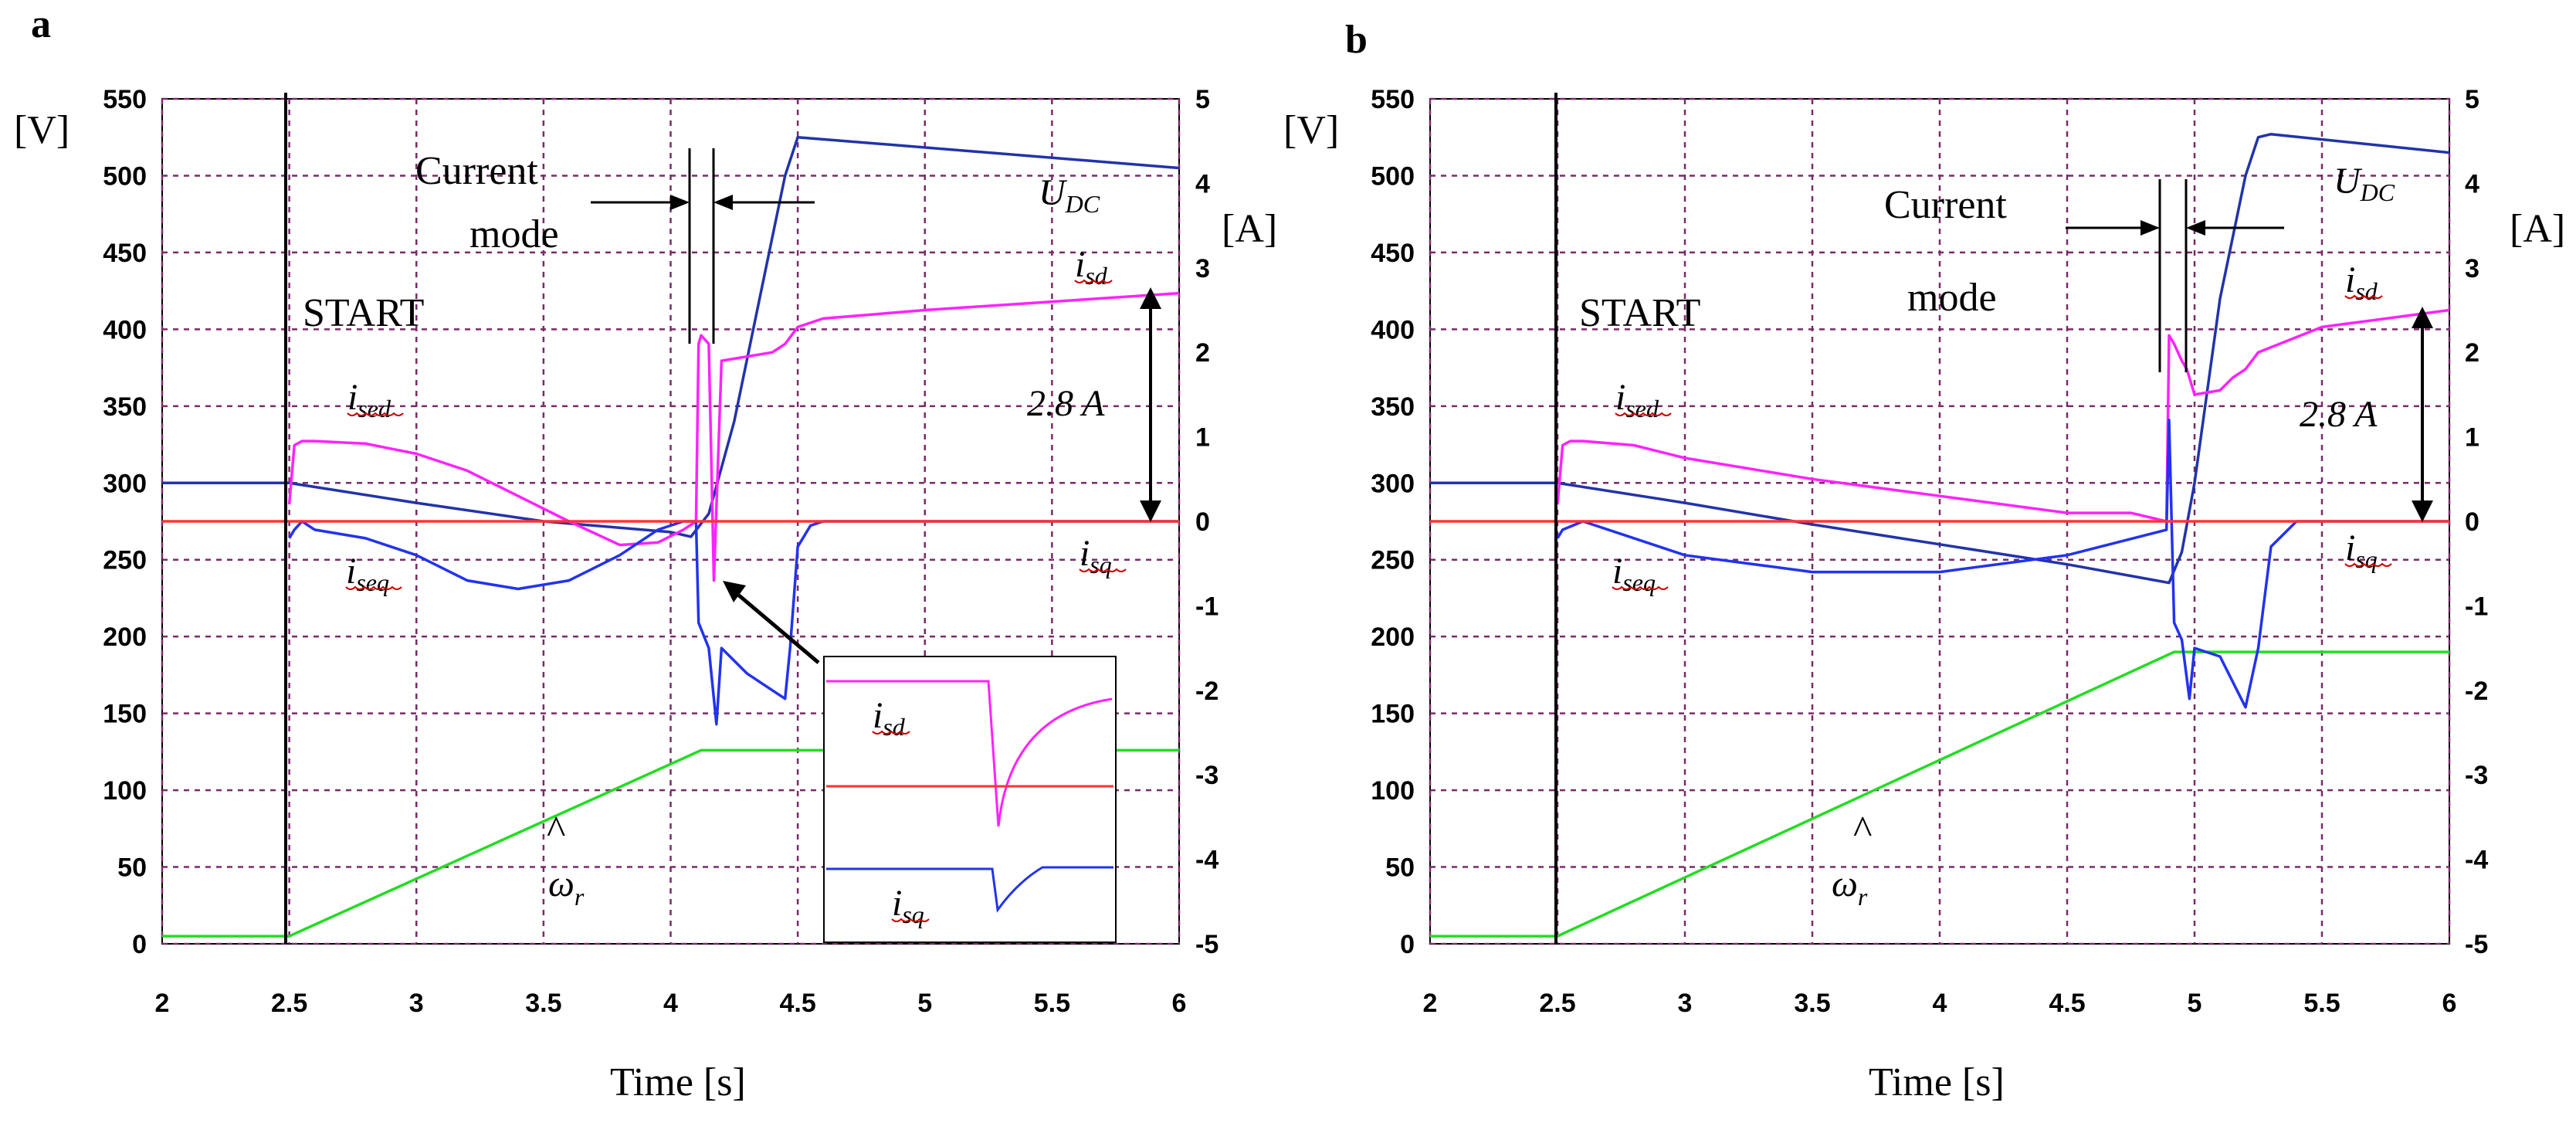  What do you see at coordinates (1862, 831) in the screenshot?
I see `omega-hat: ^` at bounding box center [1862, 831].